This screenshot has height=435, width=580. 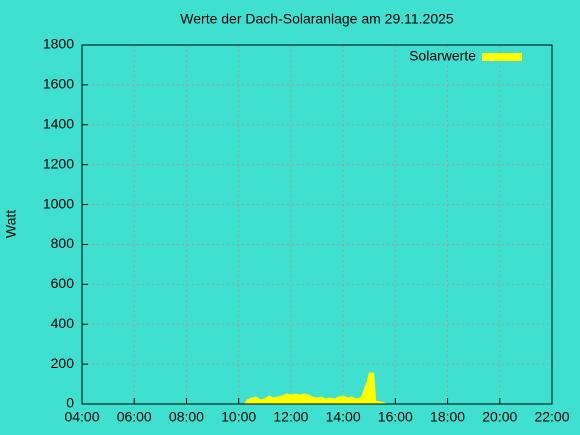 What do you see at coordinates (58, 203) in the screenshot?
I see `y-tick-label: 1000` at bounding box center [58, 203].